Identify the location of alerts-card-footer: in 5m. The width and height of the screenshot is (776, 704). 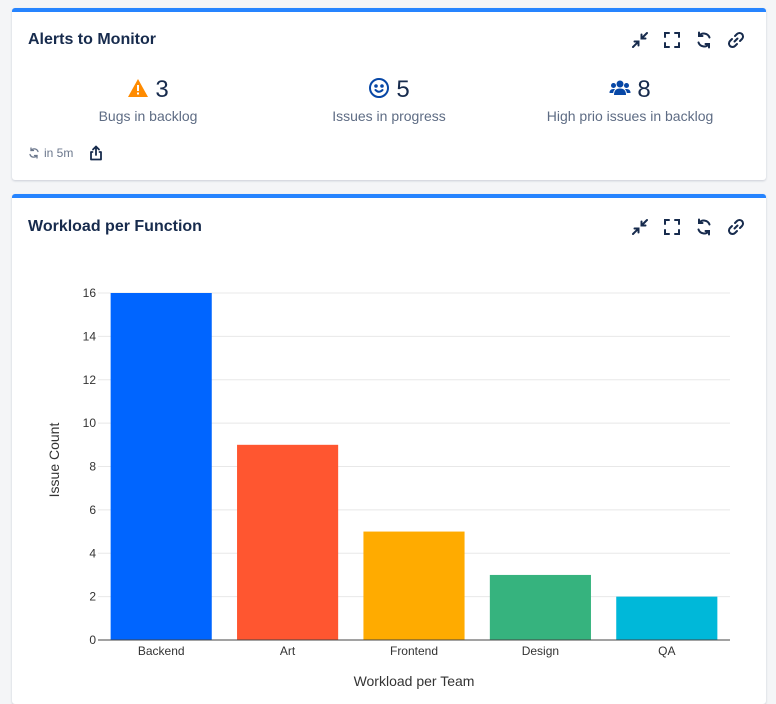
(66, 153).